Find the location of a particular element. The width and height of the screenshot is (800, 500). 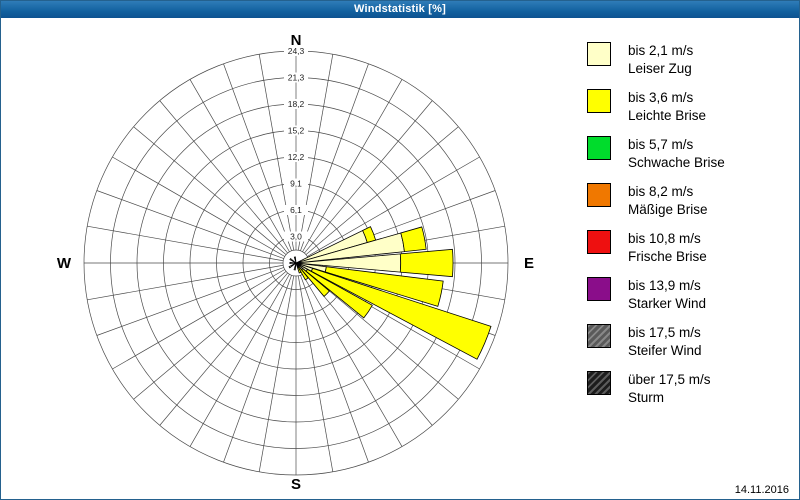

svg-text: 24,3 is located at coordinates (296, 51).